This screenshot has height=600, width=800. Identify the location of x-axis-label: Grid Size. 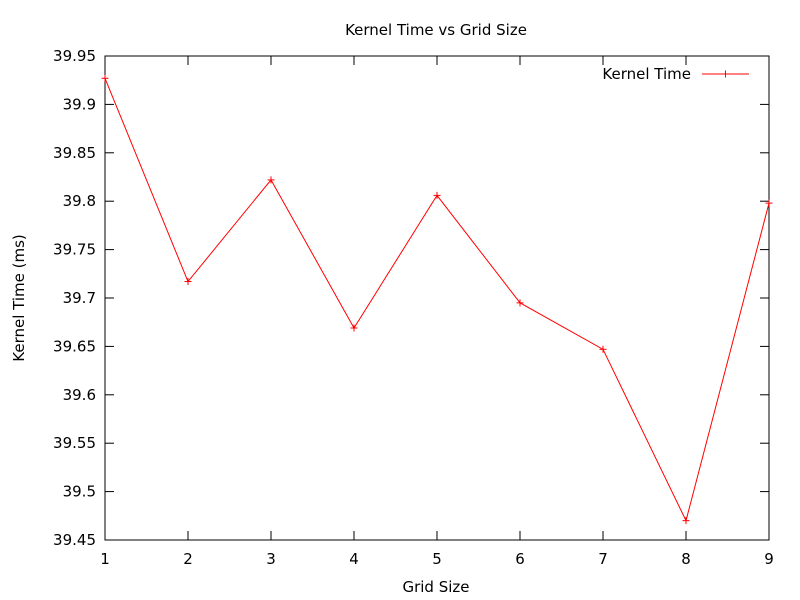
(435, 587).